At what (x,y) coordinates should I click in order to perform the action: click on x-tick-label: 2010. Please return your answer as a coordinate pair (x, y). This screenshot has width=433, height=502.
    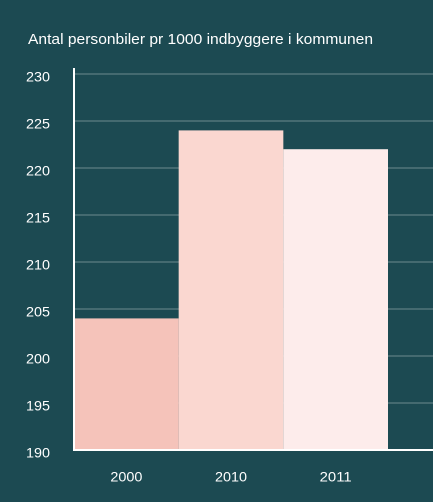
    Looking at the image, I should click on (231, 477).